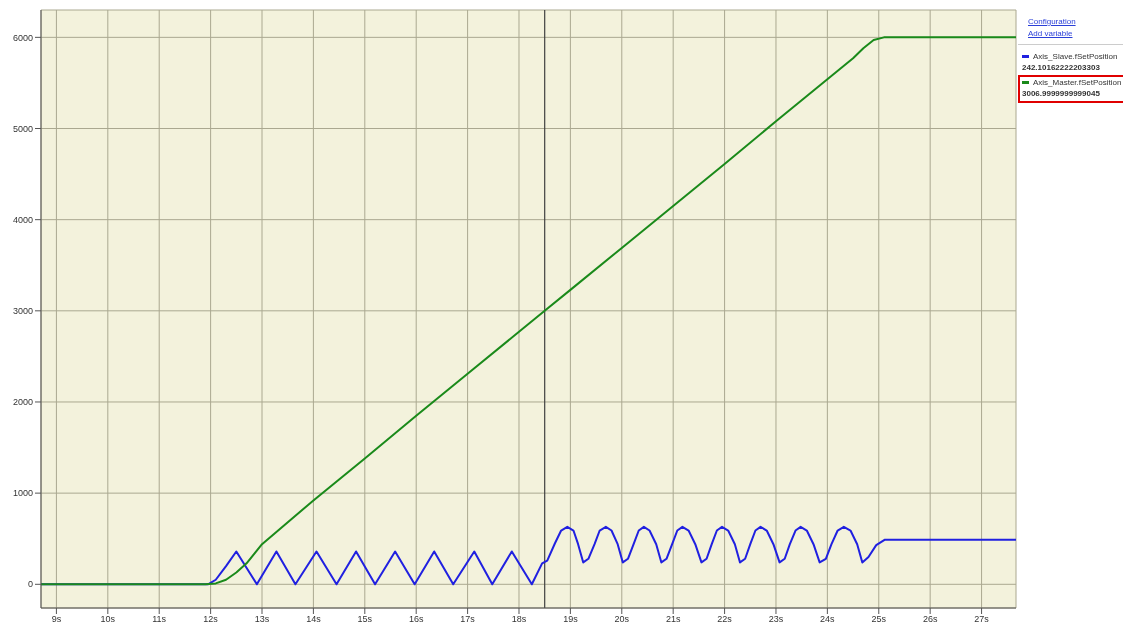 The width and height of the screenshot is (1123, 630). Describe the element at coordinates (22, 311) in the screenshot. I see `y-tick-label: 3000` at that location.